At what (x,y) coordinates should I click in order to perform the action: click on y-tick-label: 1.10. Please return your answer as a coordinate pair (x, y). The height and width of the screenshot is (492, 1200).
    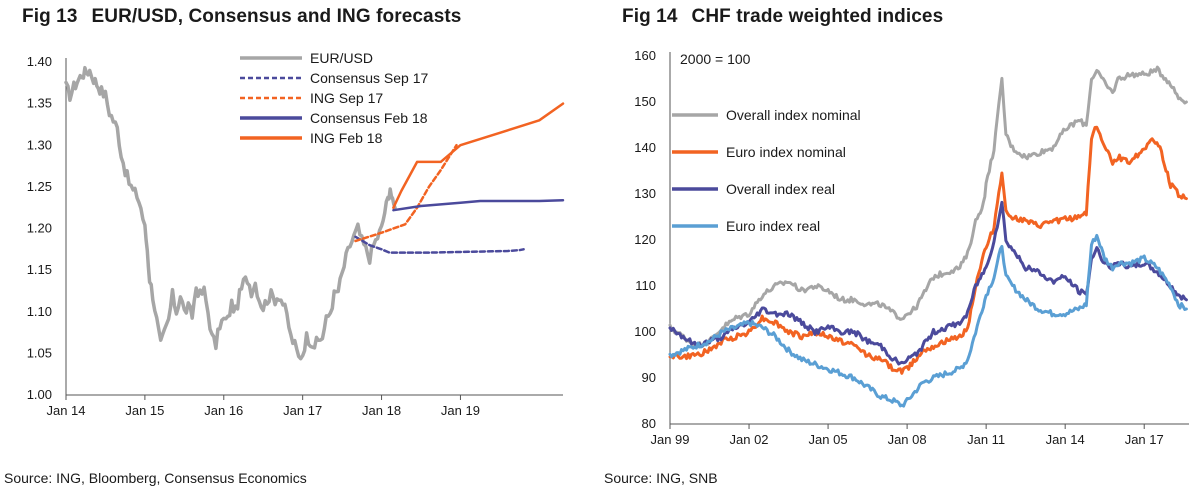
    Looking at the image, I should click on (39, 311).